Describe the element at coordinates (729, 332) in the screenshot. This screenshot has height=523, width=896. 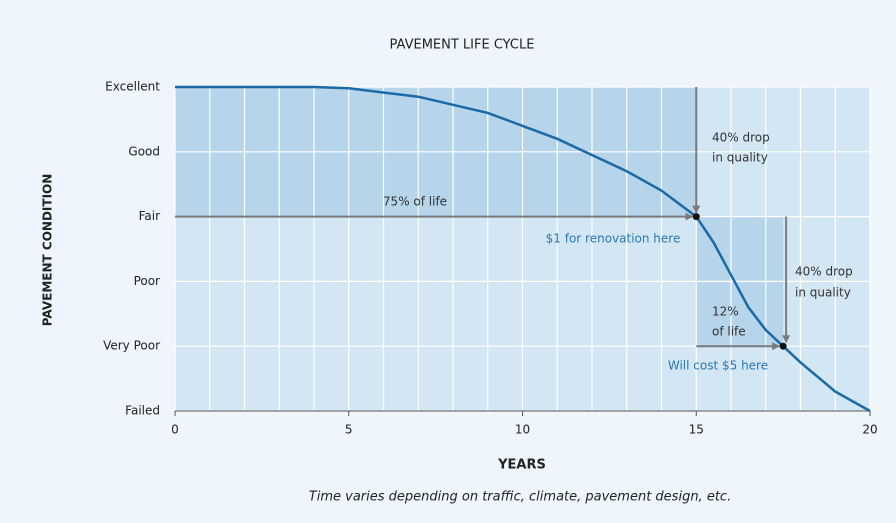
I see `annotation: of life` at that location.